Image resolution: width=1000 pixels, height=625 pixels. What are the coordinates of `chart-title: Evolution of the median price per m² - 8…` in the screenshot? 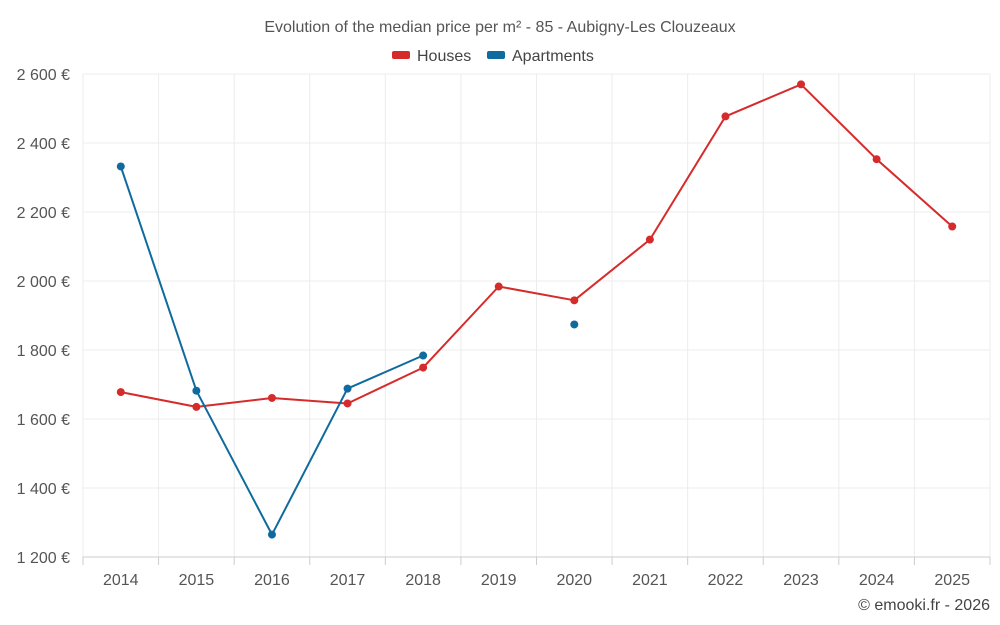 It's located at (499, 27).